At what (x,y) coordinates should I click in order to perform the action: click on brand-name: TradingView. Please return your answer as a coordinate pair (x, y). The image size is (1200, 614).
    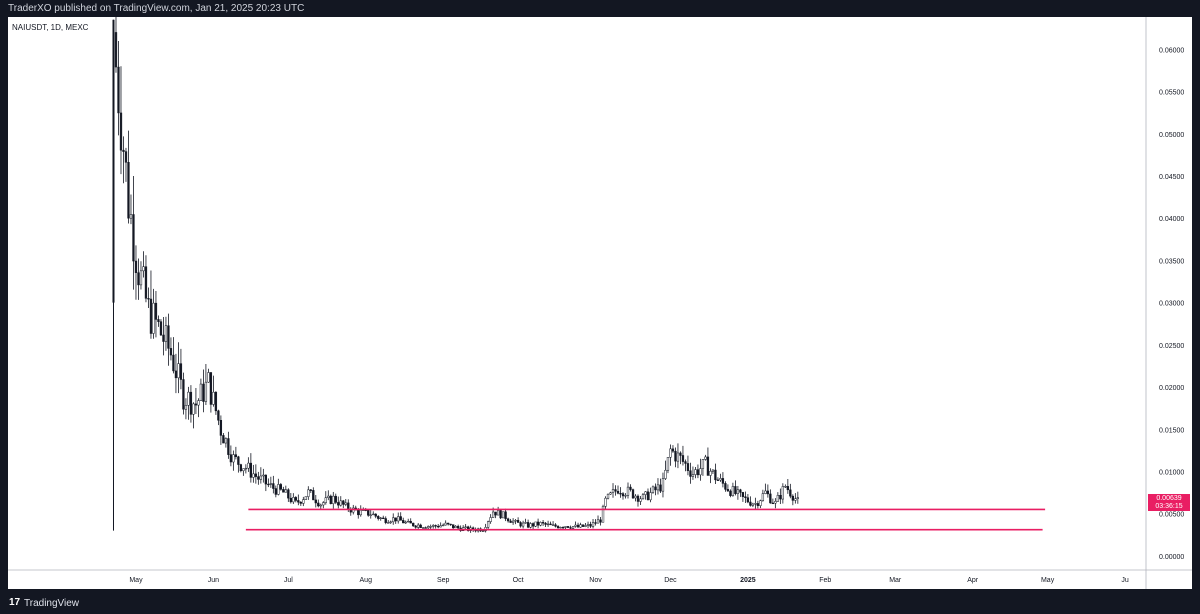
    Looking at the image, I should click on (52, 603).